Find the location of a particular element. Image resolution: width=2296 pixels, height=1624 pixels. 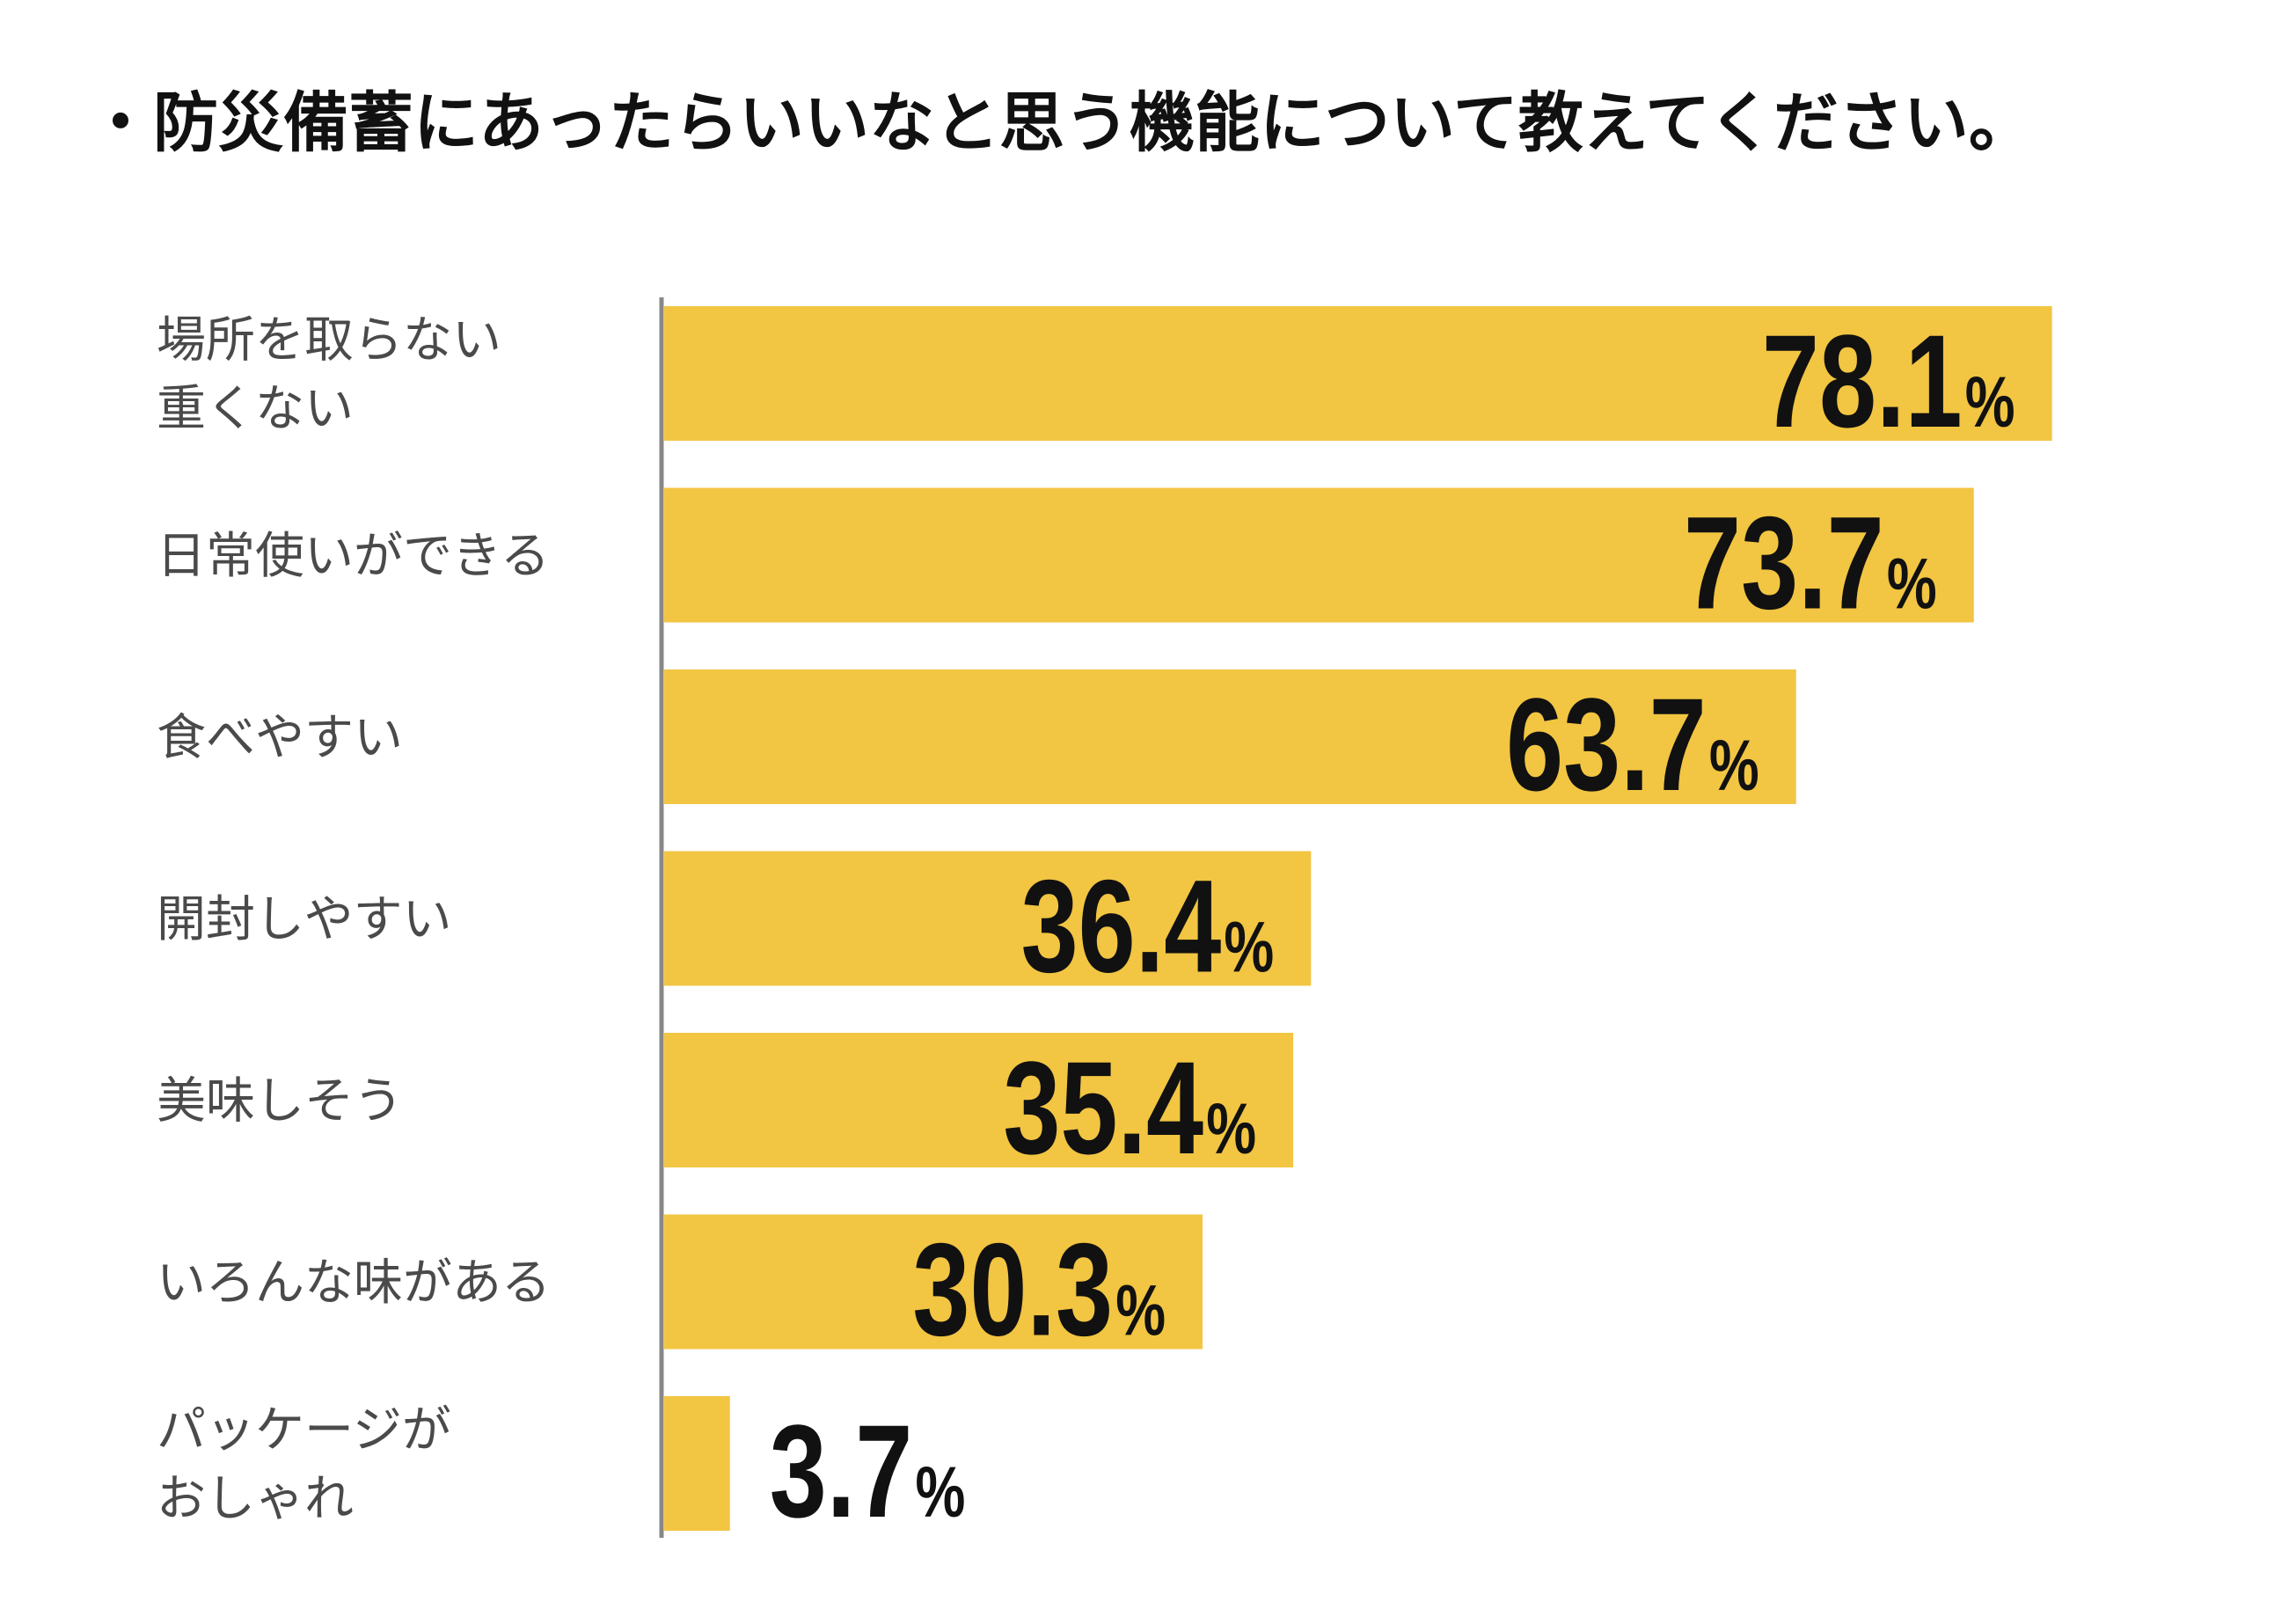

category-label: 開封しやすい is located at coordinates (304, 919).